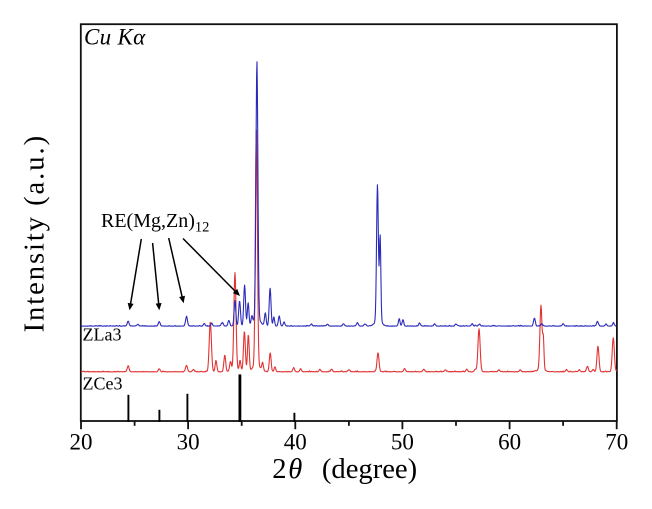  Describe the element at coordinates (115, 37) in the screenshot. I see `svg-text: Cu Kα` at that location.